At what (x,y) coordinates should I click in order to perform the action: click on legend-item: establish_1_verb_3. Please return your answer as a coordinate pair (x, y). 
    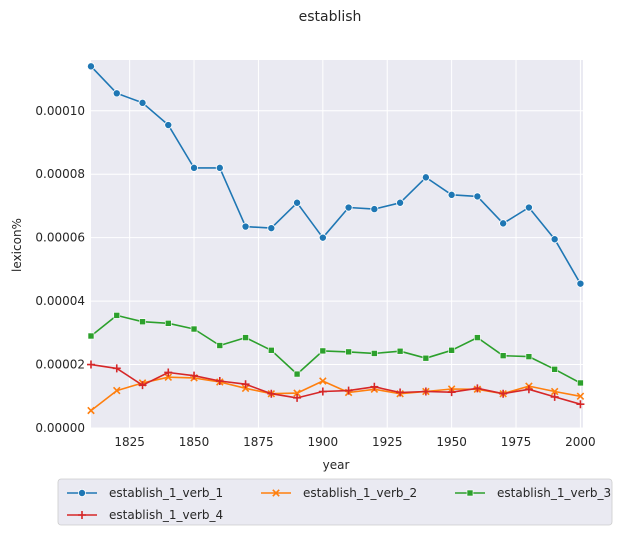
    Looking at the image, I should click on (533, 493).